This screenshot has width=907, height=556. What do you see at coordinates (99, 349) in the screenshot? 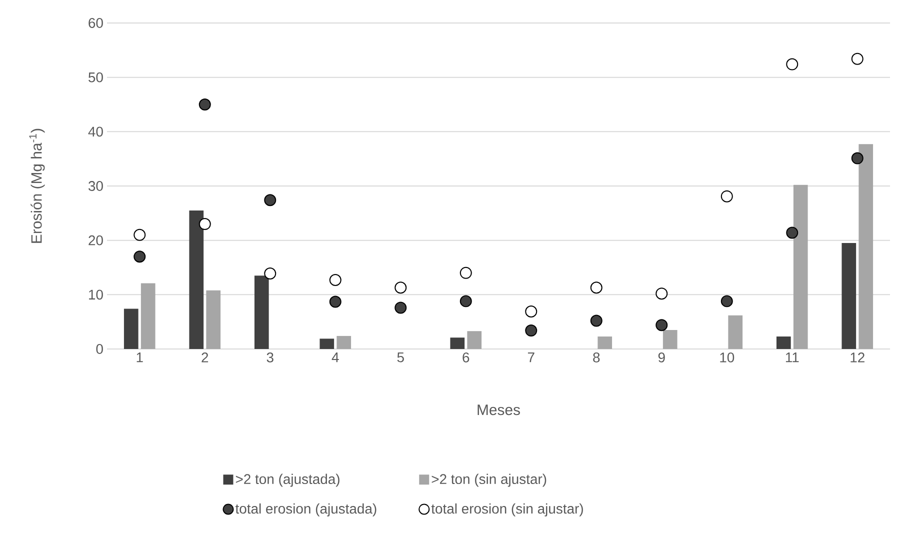
I see `y-tick-label: 0` at bounding box center [99, 349].